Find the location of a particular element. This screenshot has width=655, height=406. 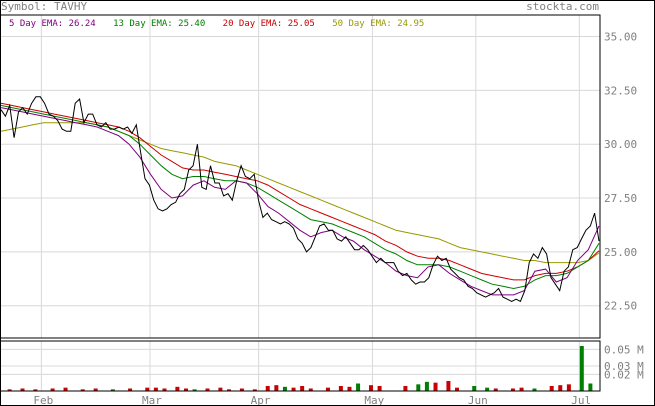

vol-tick-label: 0.02 M is located at coordinates (624, 374).